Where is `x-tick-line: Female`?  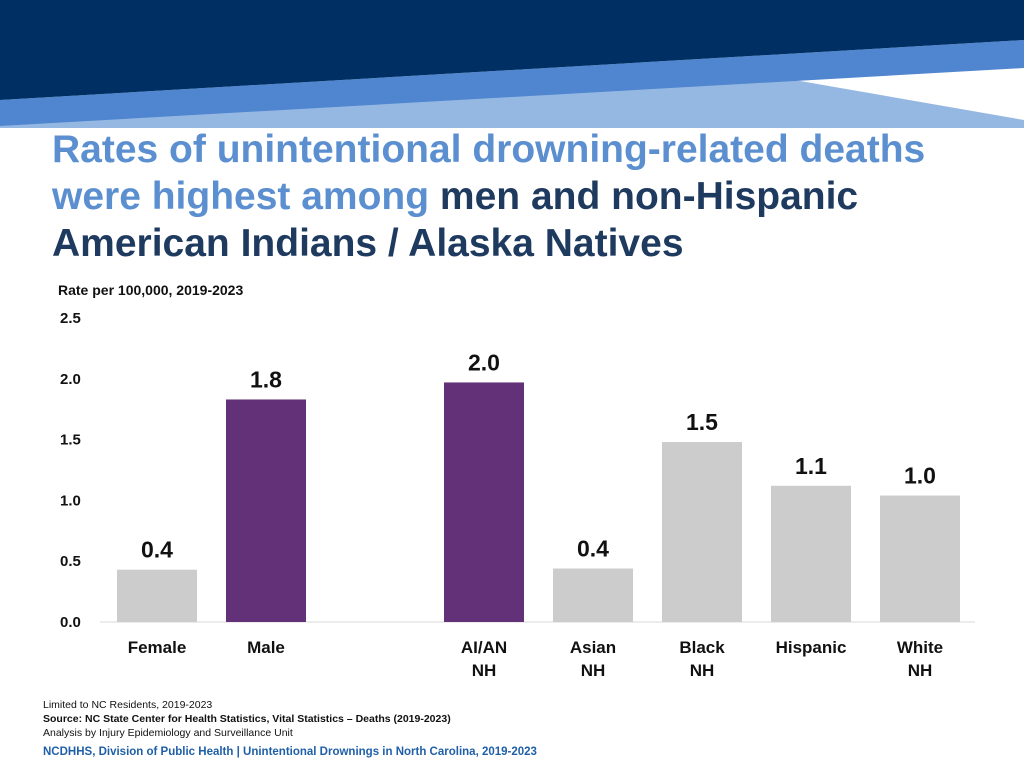
x-tick-line: Female is located at coordinates (157, 647).